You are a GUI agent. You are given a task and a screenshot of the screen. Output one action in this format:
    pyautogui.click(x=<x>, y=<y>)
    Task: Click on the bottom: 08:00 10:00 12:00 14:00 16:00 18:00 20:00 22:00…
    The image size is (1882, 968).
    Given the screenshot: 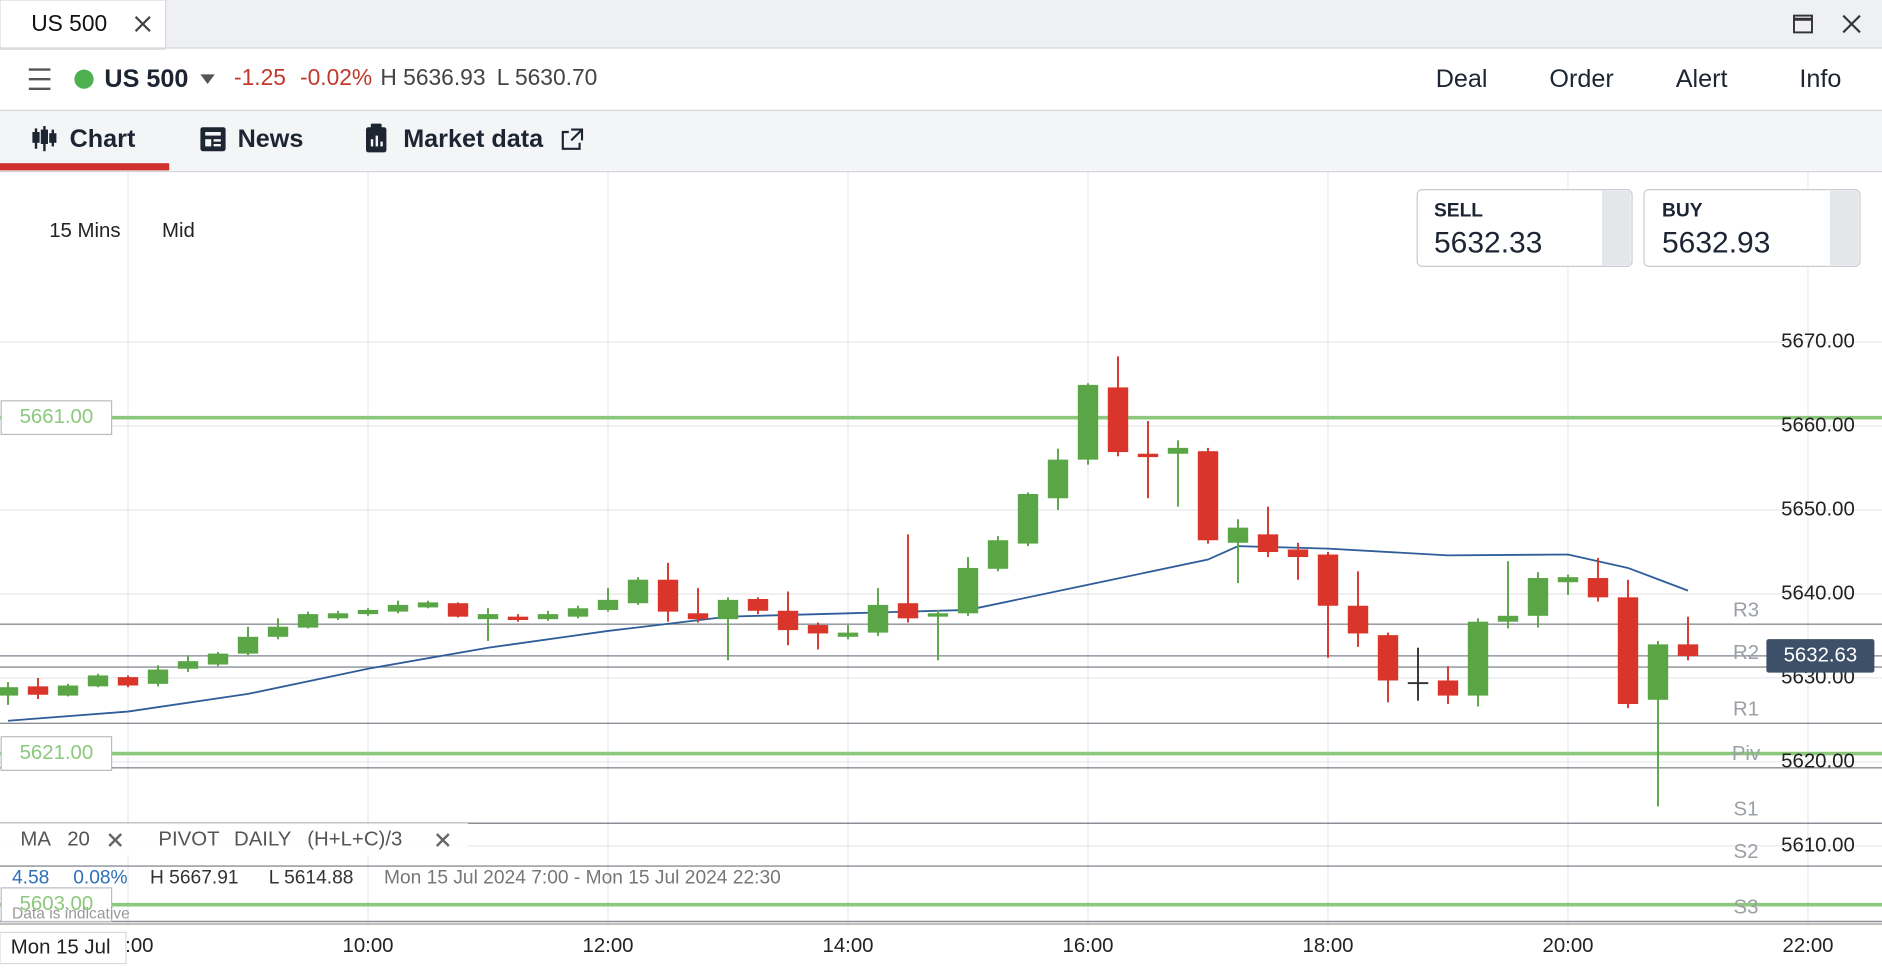 What is the action you would take?
    pyautogui.click(x=941, y=935)
    